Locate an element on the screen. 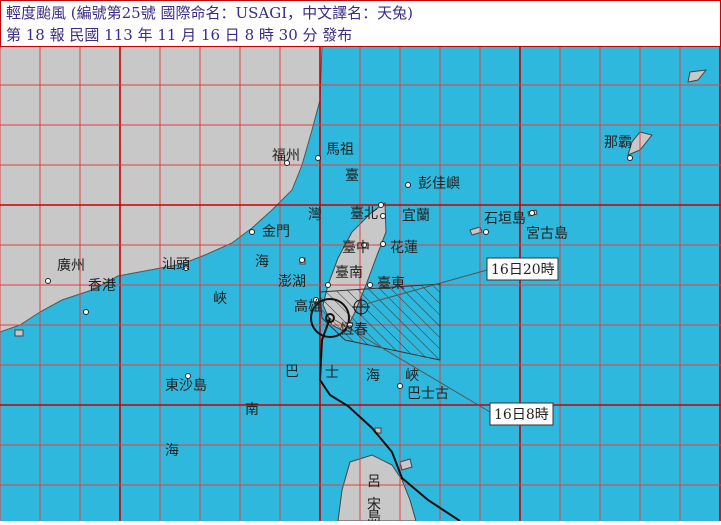 Image resolution: width=721 pixels, height=525 pixels. storm-center is located at coordinates (330, 318).